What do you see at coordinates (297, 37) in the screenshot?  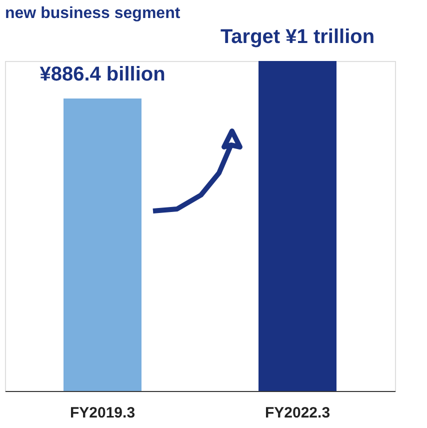 I see `data-label: Target ¥1 trillion` at bounding box center [297, 37].